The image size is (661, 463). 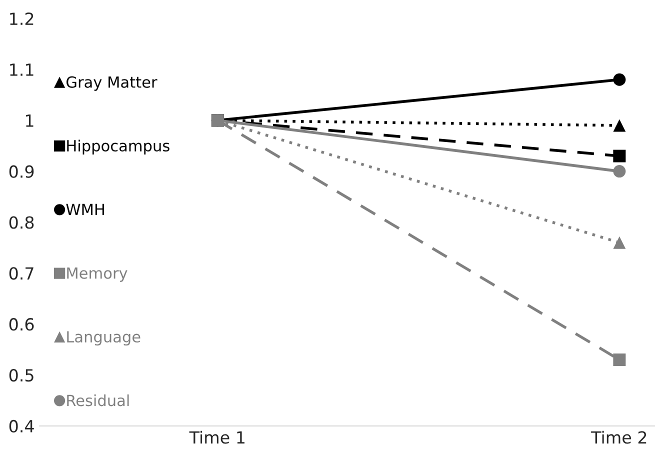 I want to click on legend-label: WMH, so click(x=85, y=209).